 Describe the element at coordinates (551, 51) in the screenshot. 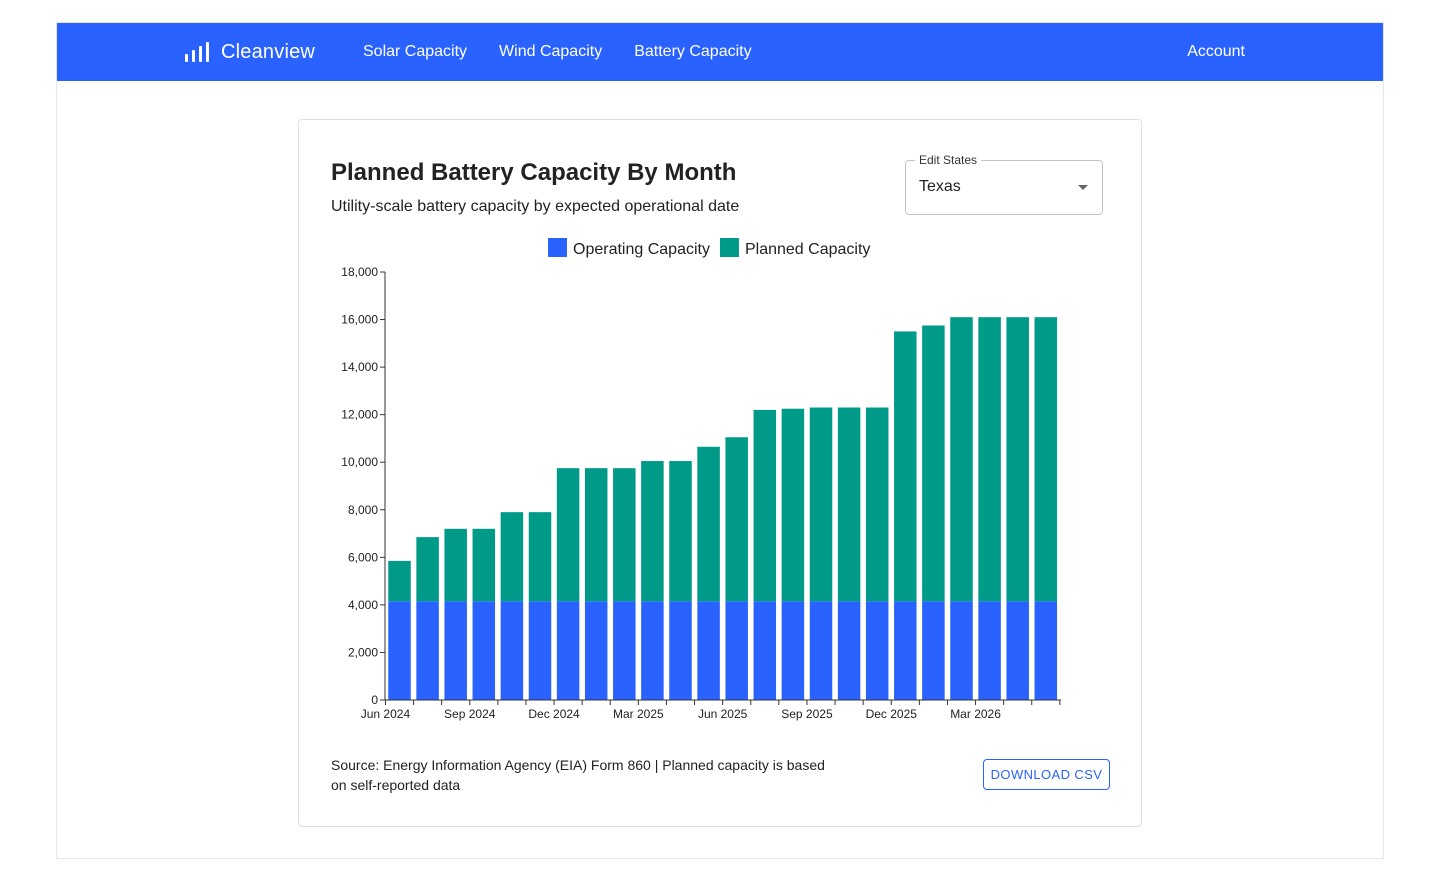

I see `nav-link-wind-capacity: Wind Capacity` at that location.